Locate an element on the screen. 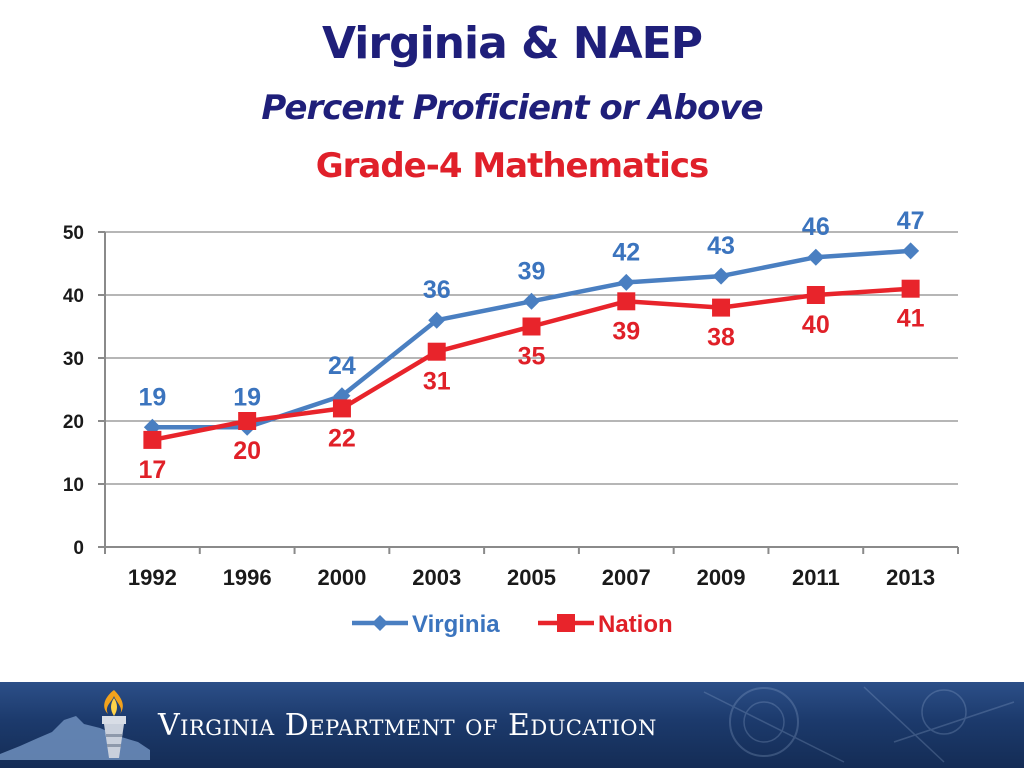 The image size is (1024, 768). y-tick-label: 20 is located at coordinates (73, 422).